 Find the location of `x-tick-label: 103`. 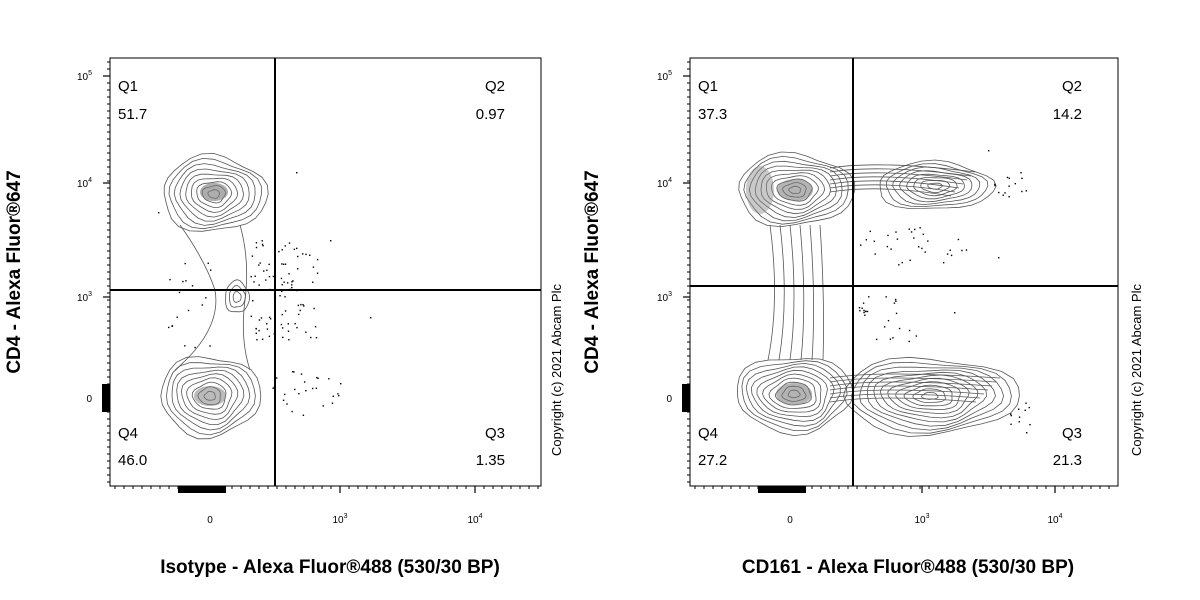

x-tick-label: 103 is located at coordinates (921, 519).